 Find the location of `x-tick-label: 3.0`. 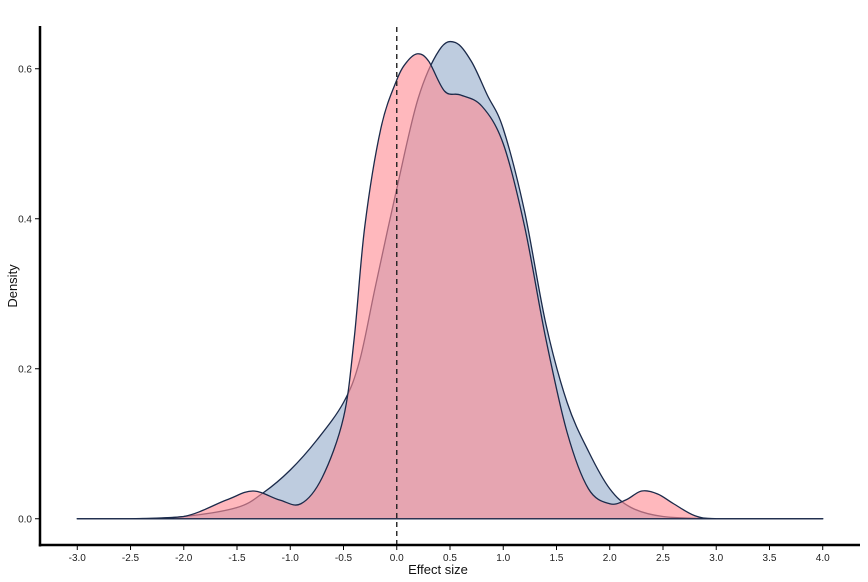

x-tick-label: 3.0 is located at coordinates (716, 558).